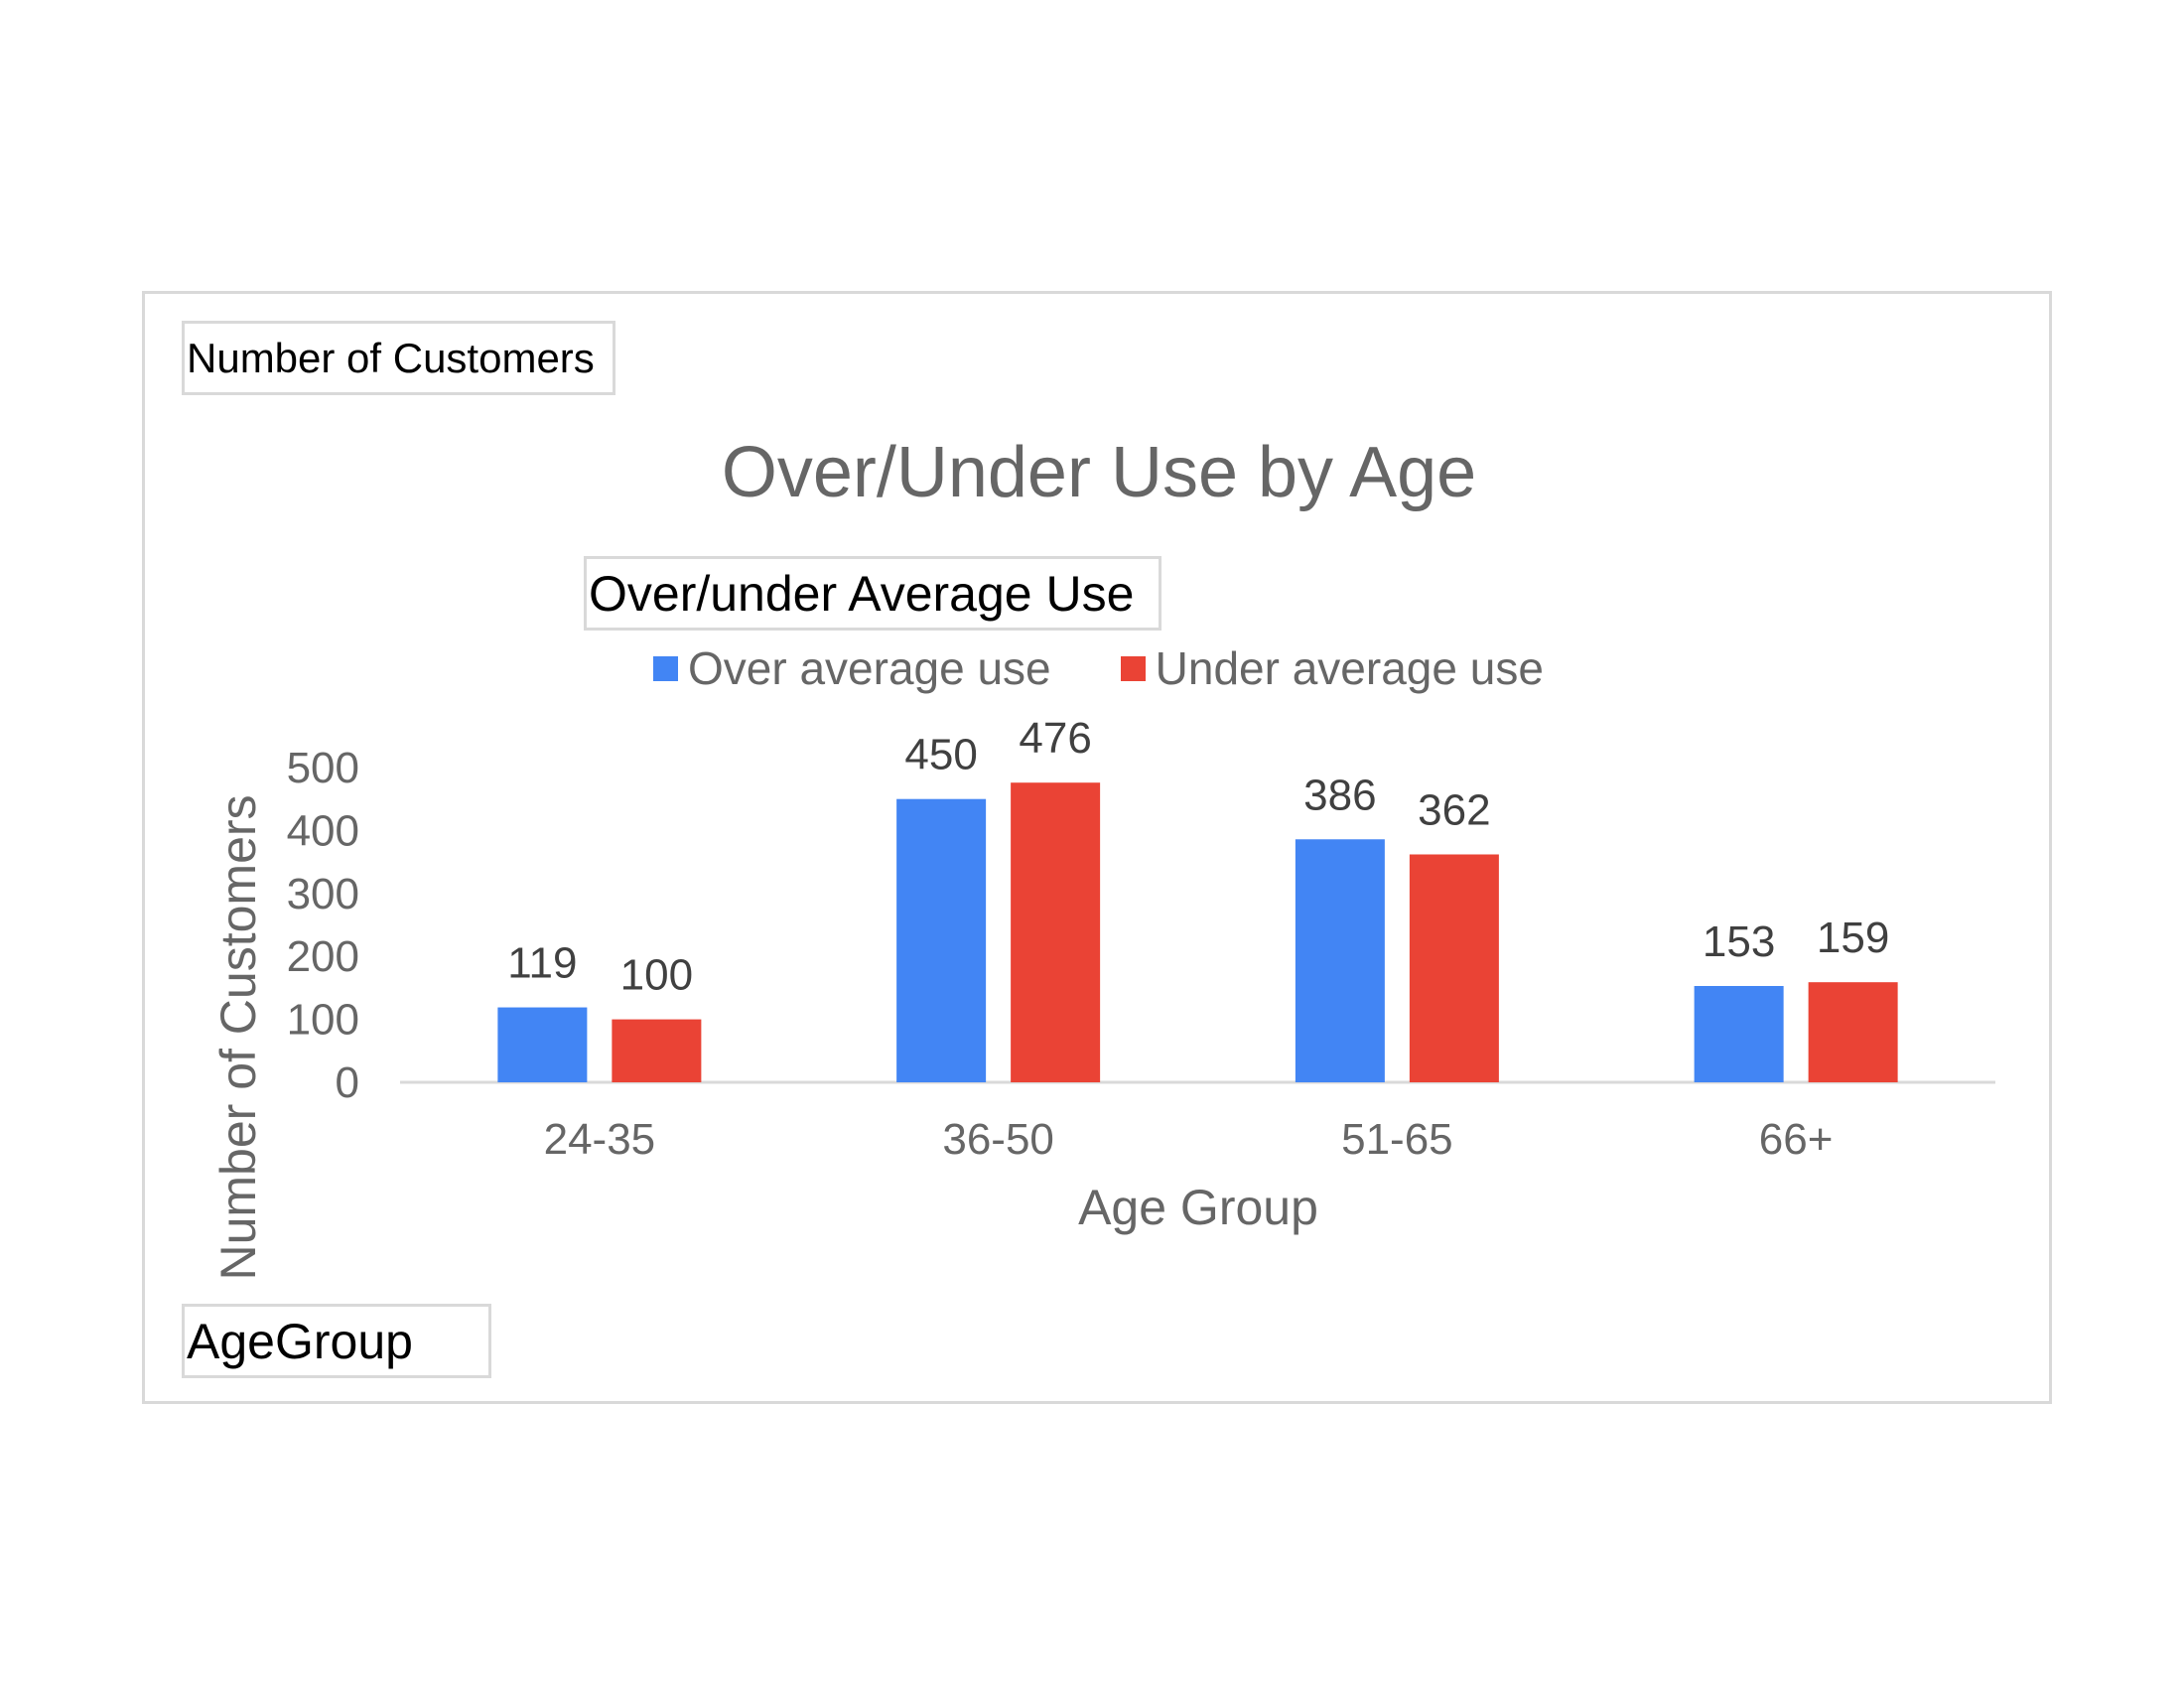 The width and height of the screenshot is (2184, 1688). I want to click on legend-swatch-under, so click(1133, 668).